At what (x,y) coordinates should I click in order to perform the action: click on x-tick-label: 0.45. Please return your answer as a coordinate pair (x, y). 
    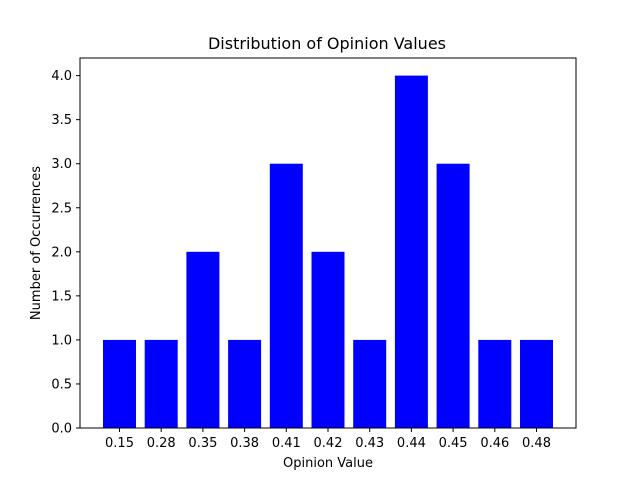
    Looking at the image, I should click on (453, 443).